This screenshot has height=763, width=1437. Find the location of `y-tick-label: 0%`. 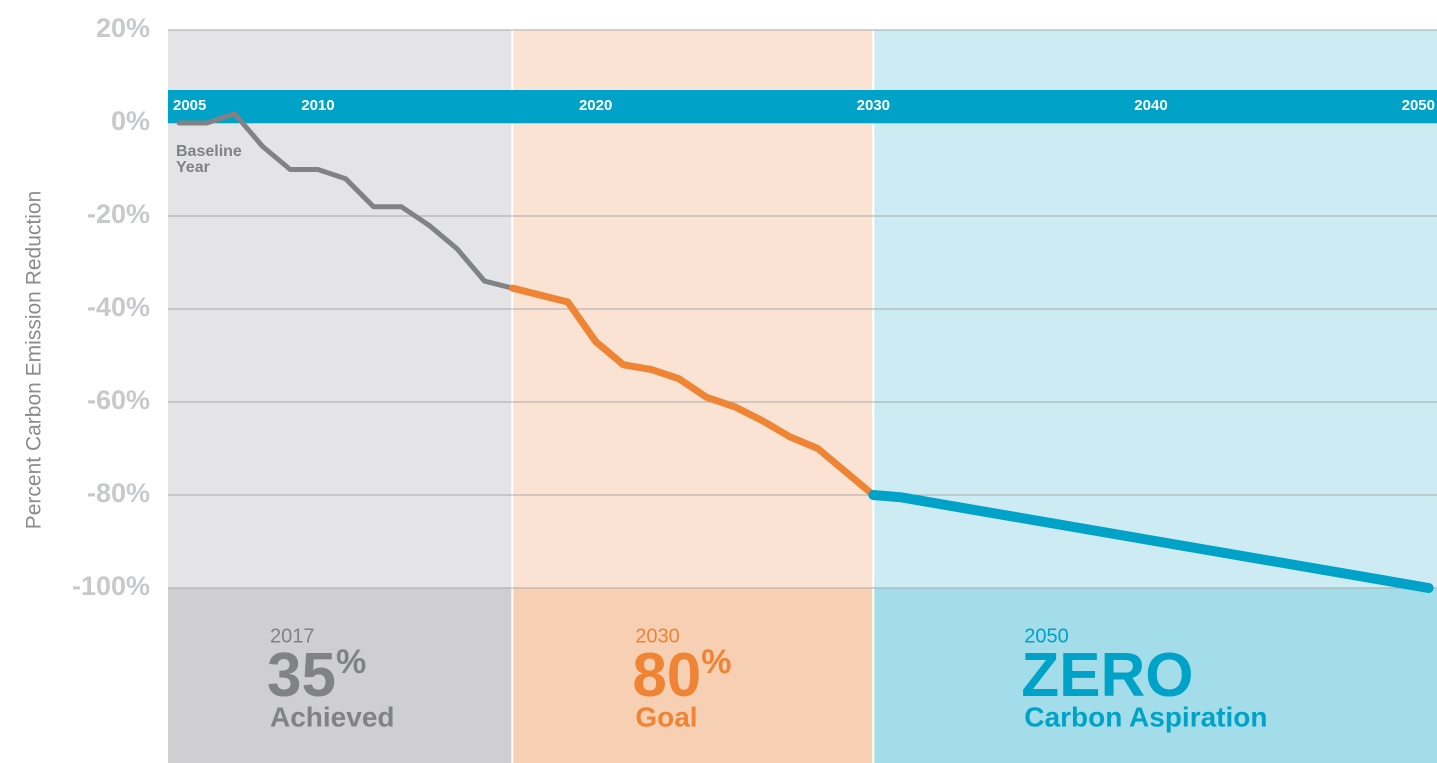

y-tick-label: 0% is located at coordinates (130, 121).